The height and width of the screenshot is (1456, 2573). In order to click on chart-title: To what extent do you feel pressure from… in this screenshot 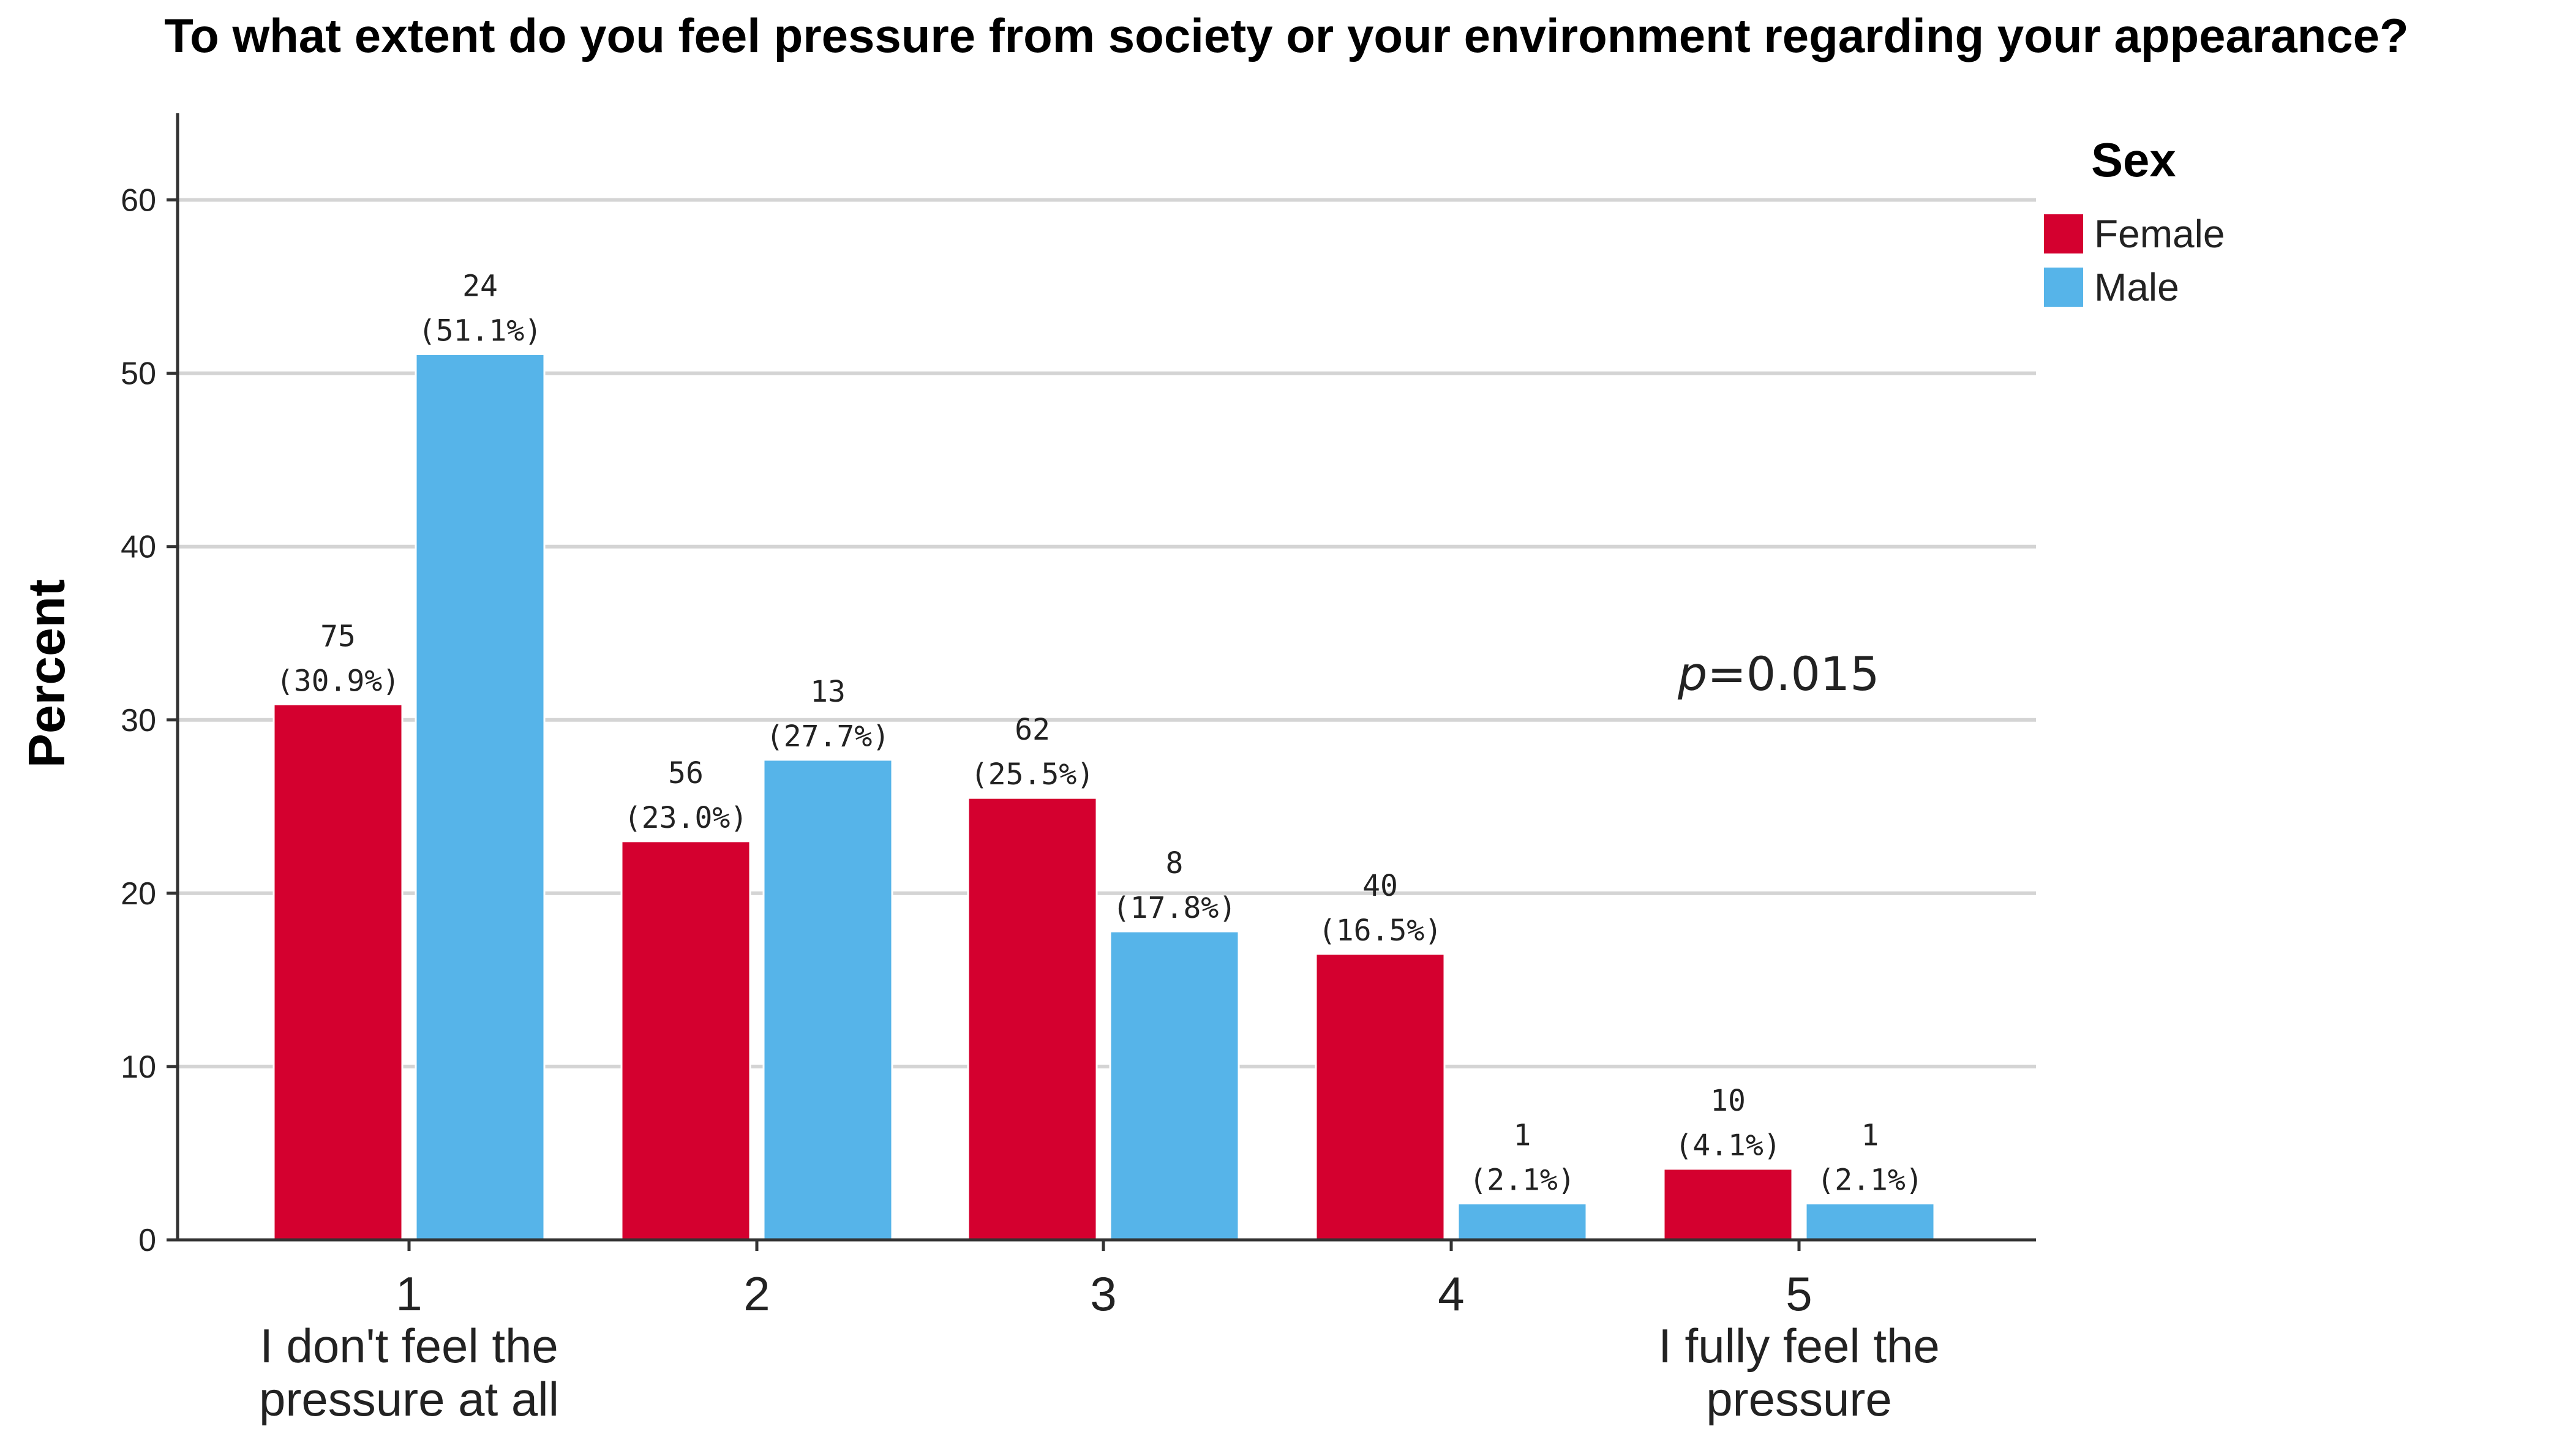, I will do `click(1286, 35)`.